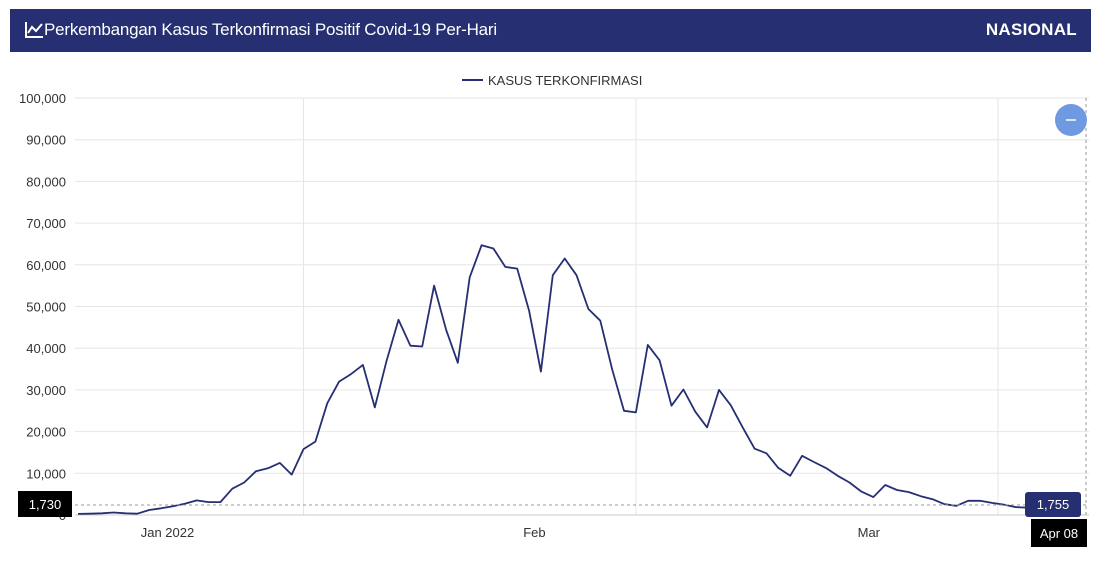 The image size is (1103, 563). I want to click on x-value-box, so click(1059, 533).